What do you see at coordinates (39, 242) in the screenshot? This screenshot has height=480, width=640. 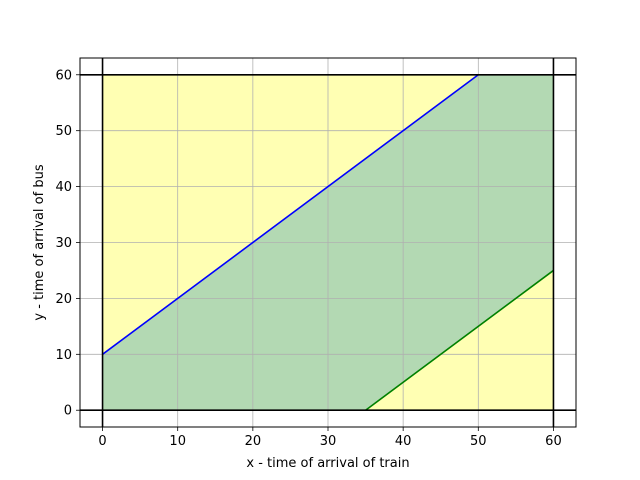 I see `y-axis-label: y - time of arrival of bus` at bounding box center [39, 242].